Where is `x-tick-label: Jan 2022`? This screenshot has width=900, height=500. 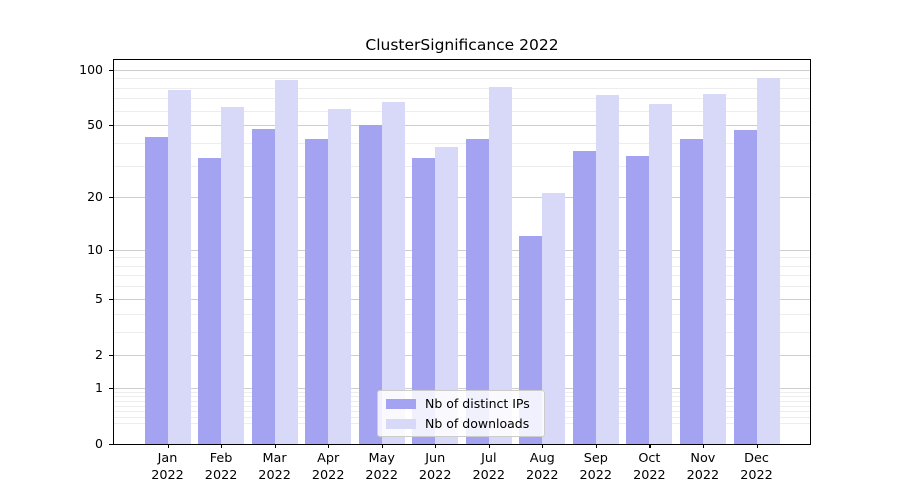
x-tick-label: Jan 2022 is located at coordinates (167, 467).